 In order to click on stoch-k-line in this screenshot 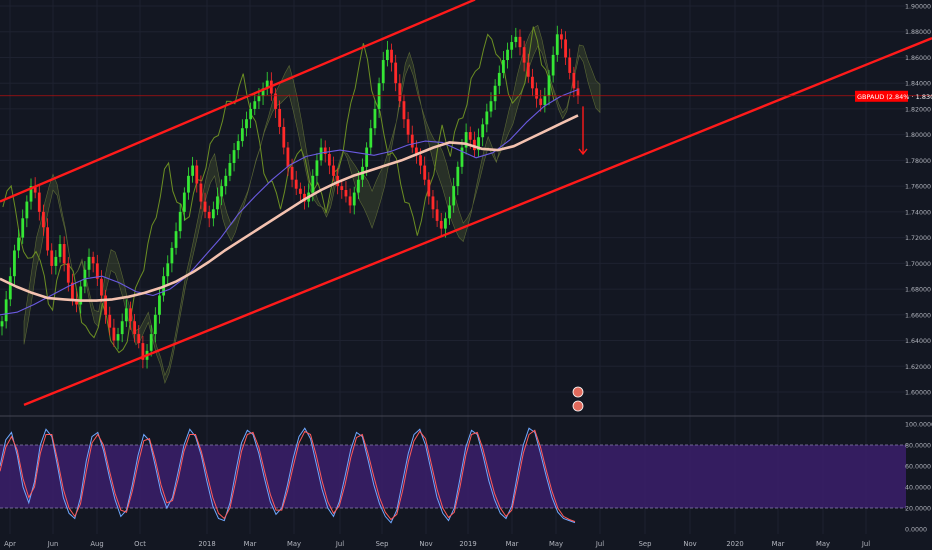, I will do `click(288, 475)`.